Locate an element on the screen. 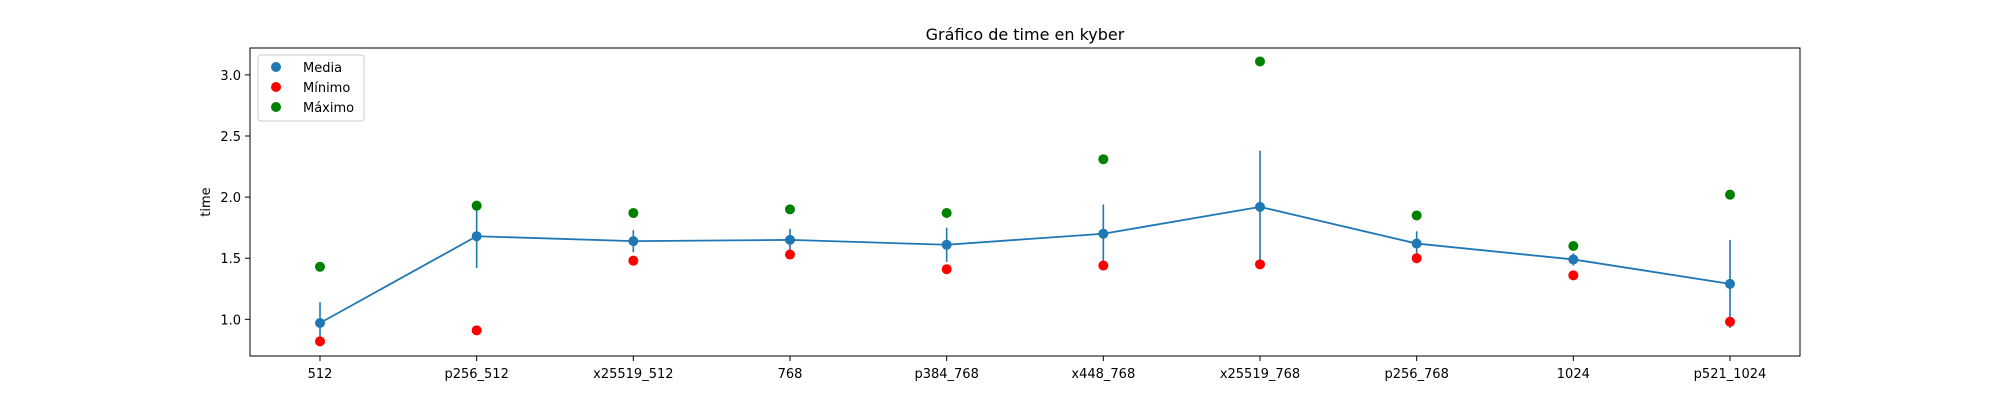  x-tick-label: 768 is located at coordinates (790, 374).